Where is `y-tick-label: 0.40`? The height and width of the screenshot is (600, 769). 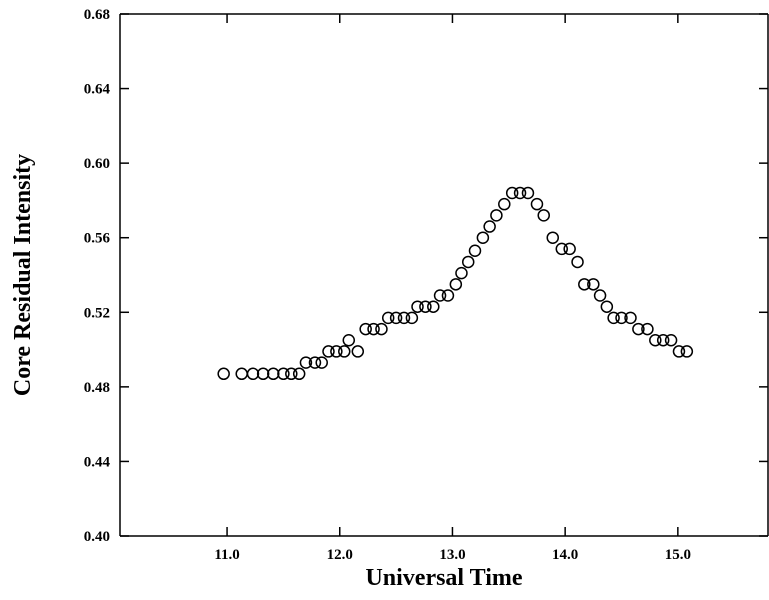
y-tick-label: 0.40 is located at coordinates (97, 537).